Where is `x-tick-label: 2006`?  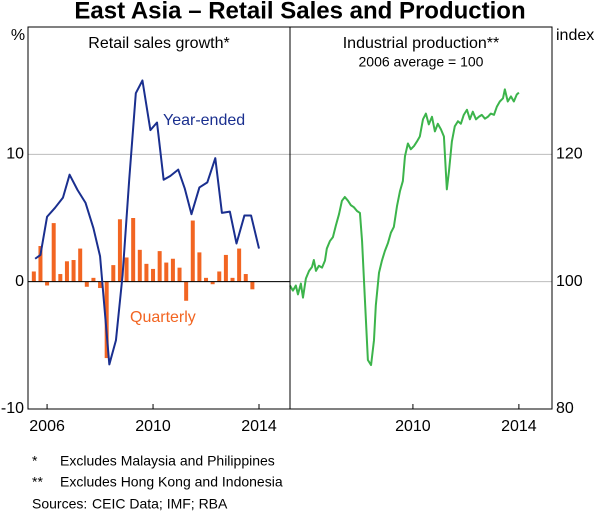
x-tick-label: 2006 is located at coordinates (47, 426).